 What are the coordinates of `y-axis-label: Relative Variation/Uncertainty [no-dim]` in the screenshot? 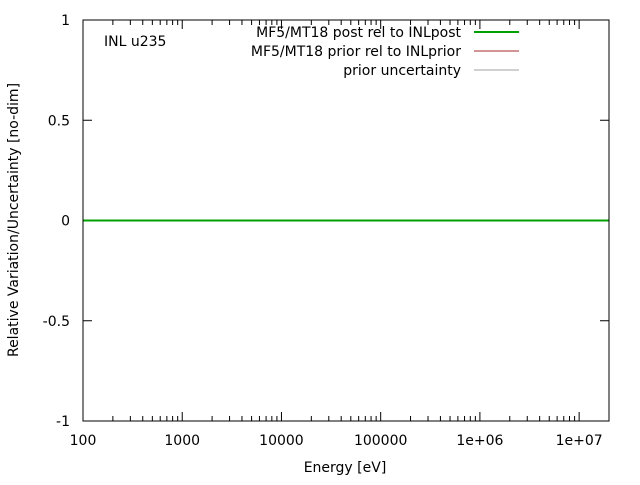 It's located at (14, 220).